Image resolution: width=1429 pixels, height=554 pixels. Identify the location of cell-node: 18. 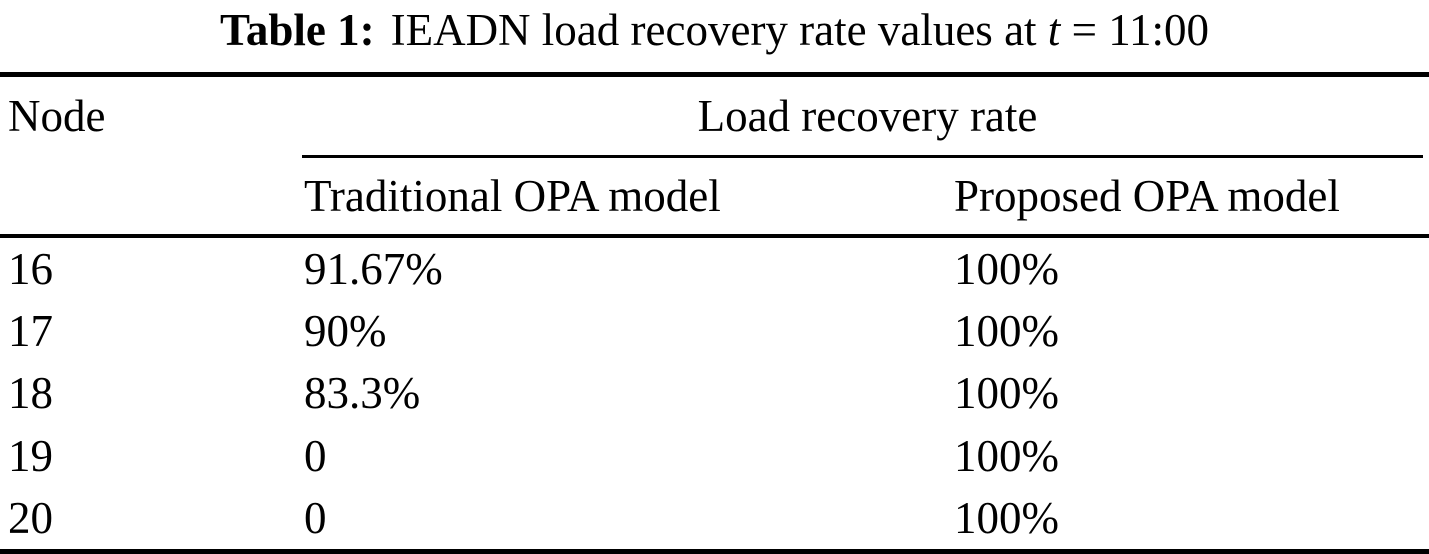
(30, 393).